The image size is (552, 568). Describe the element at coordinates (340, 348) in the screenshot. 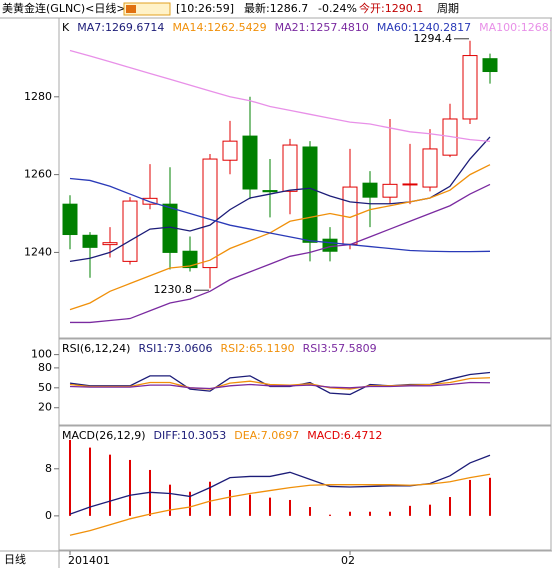

I see `legend-entry: RSI3:57.5809` at that location.